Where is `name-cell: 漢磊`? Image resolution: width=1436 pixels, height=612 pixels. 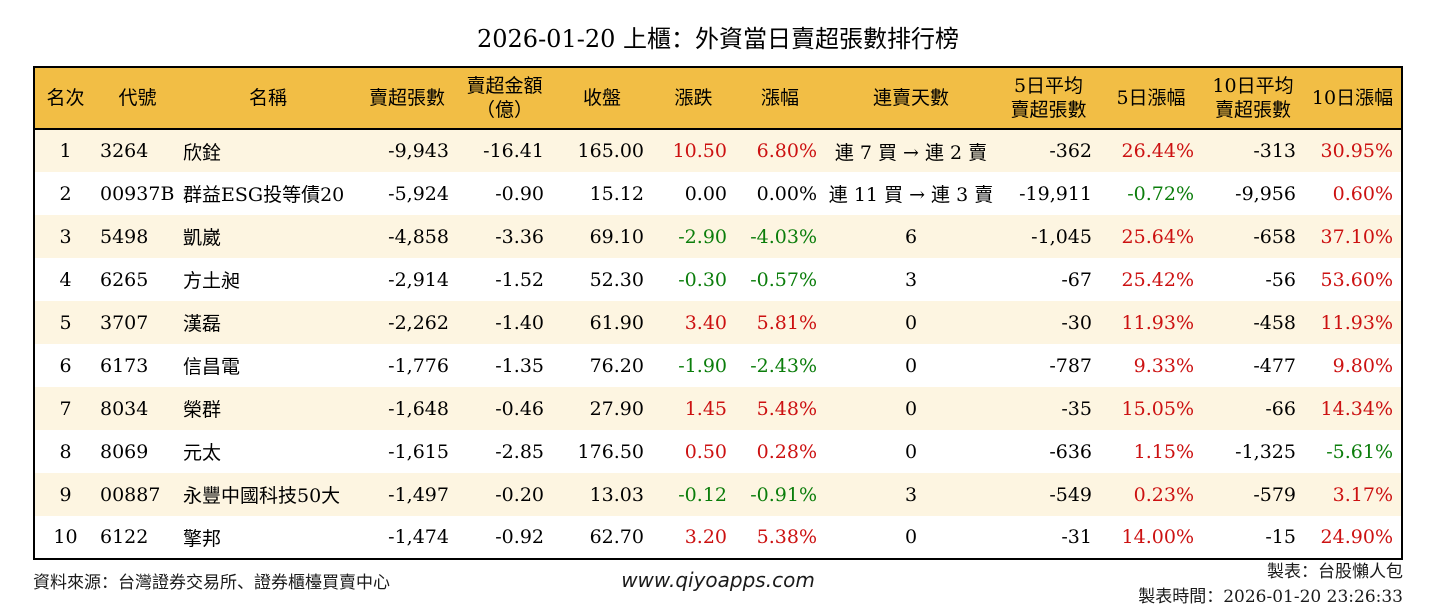
name-cell: 漢磊 is located at coordinates (202, 324).